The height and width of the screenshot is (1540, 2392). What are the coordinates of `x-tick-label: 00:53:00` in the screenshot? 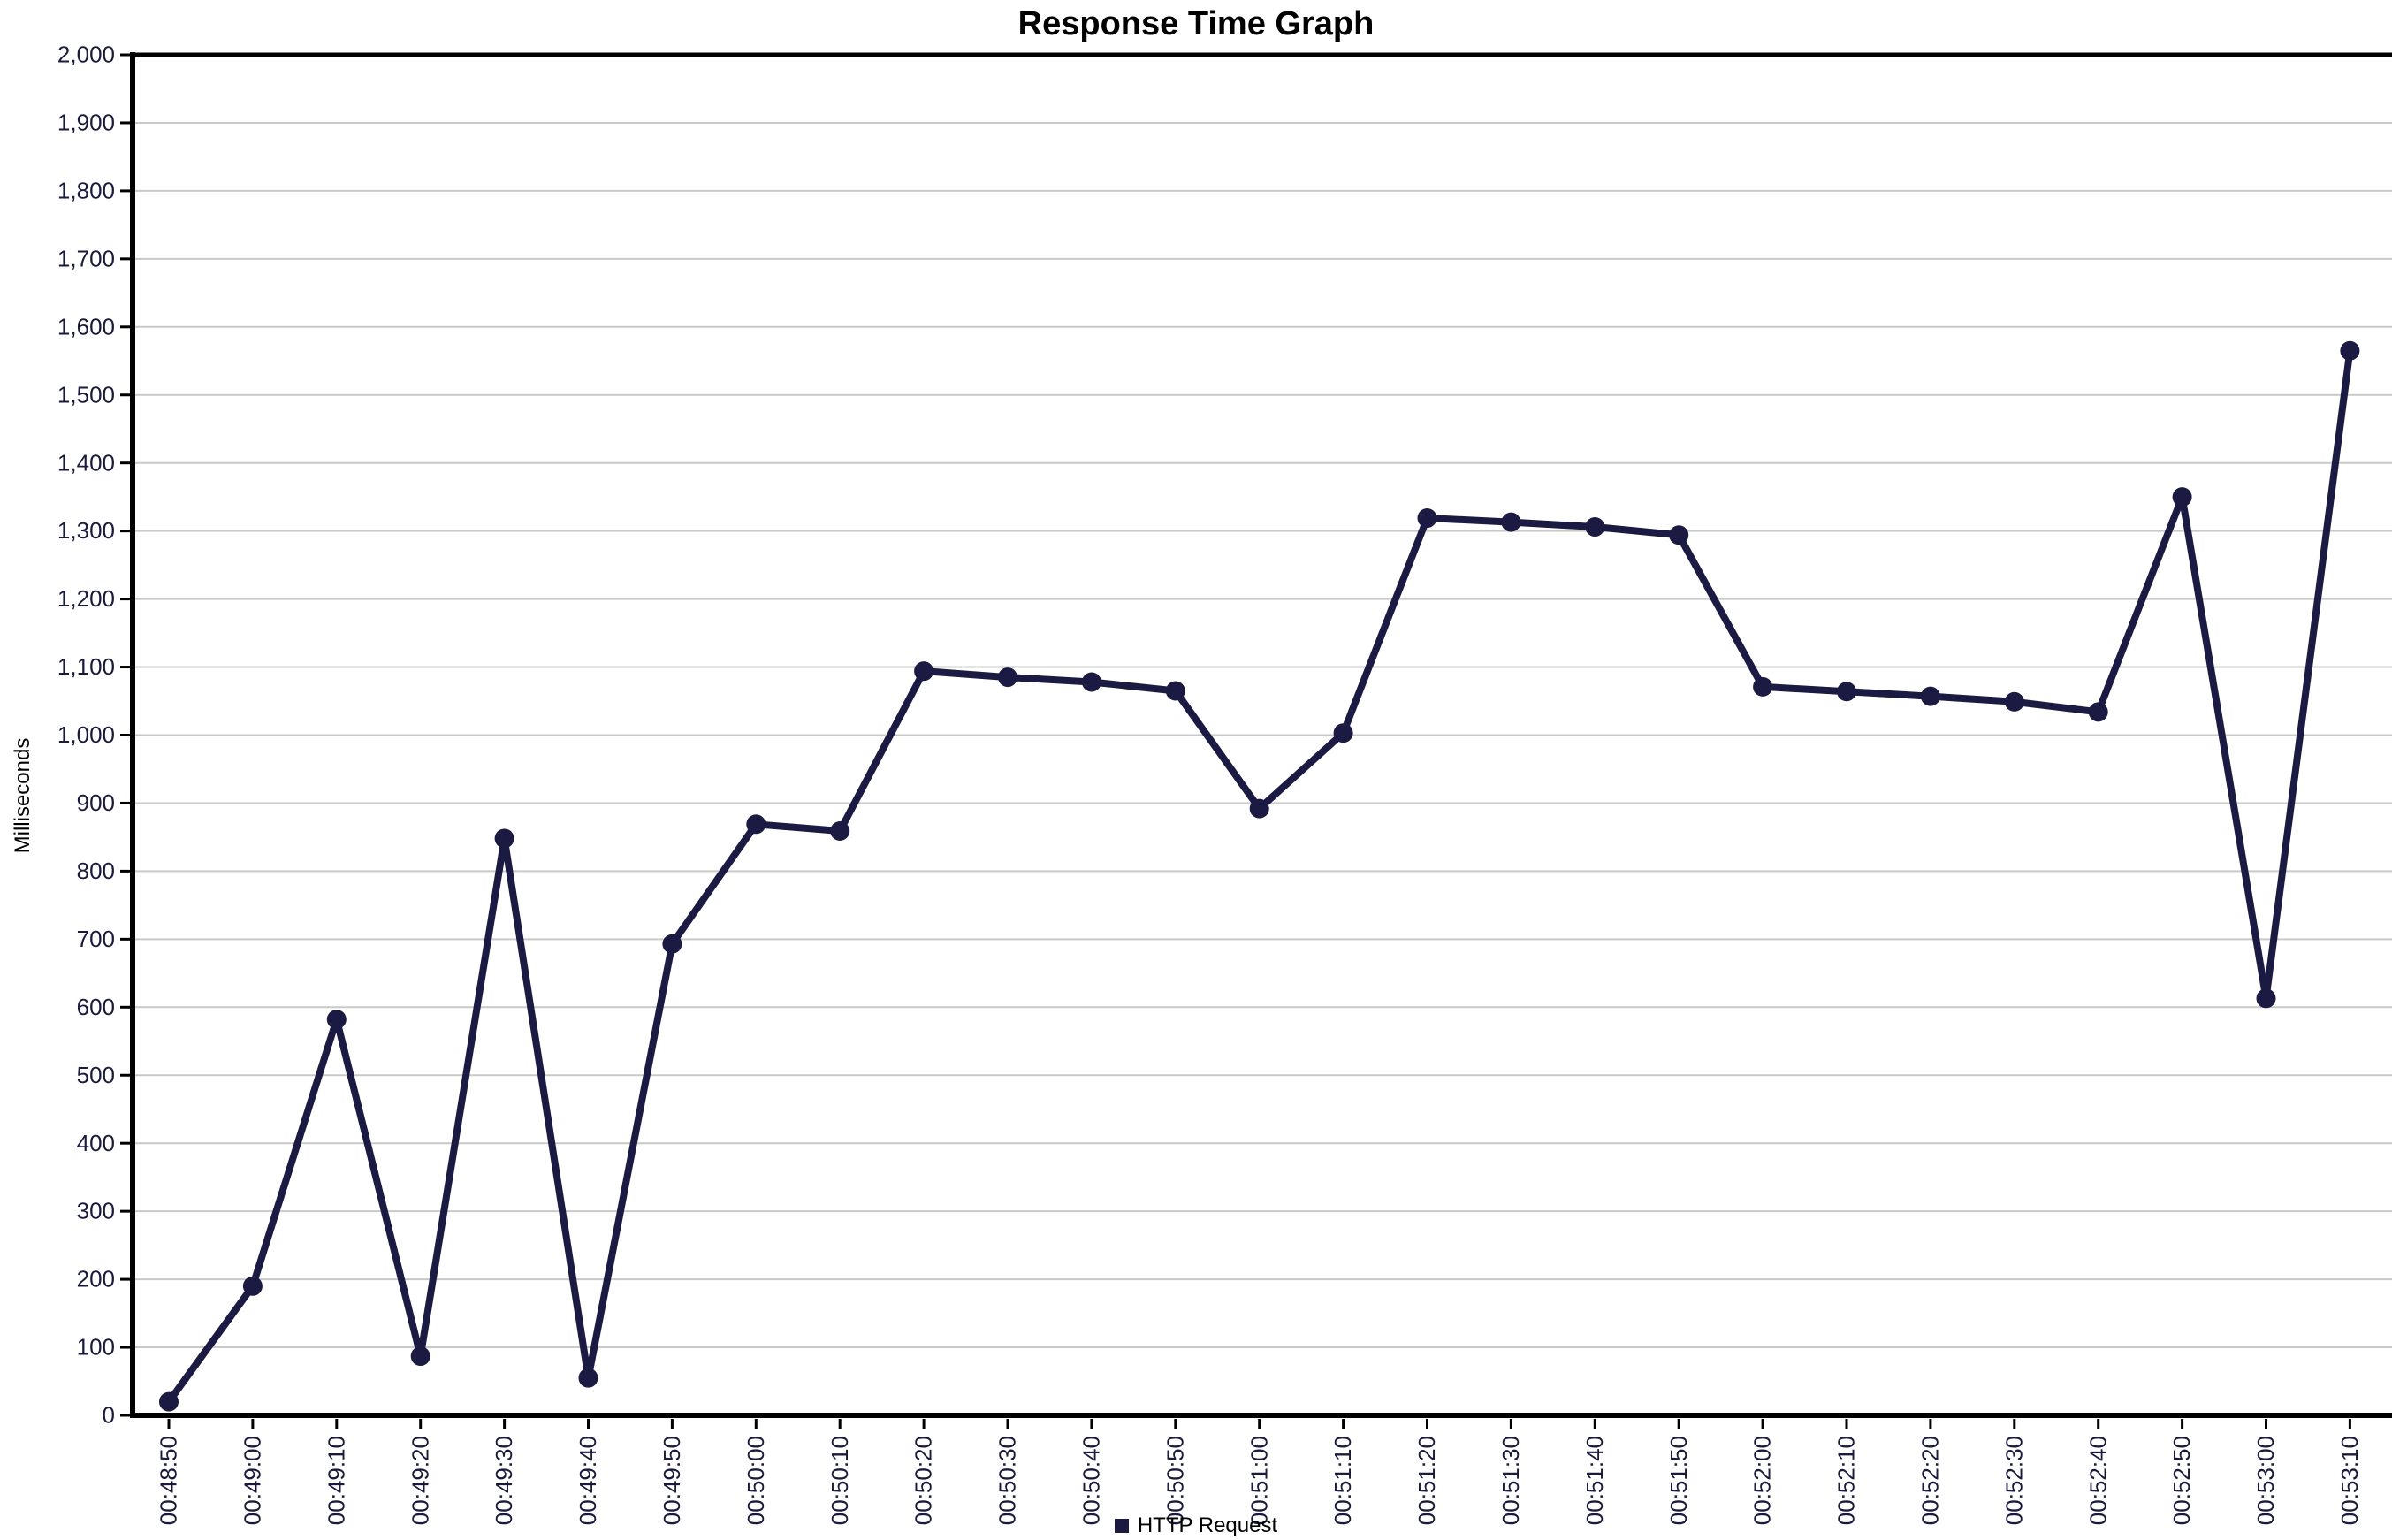 It's located at (2265, 1480).